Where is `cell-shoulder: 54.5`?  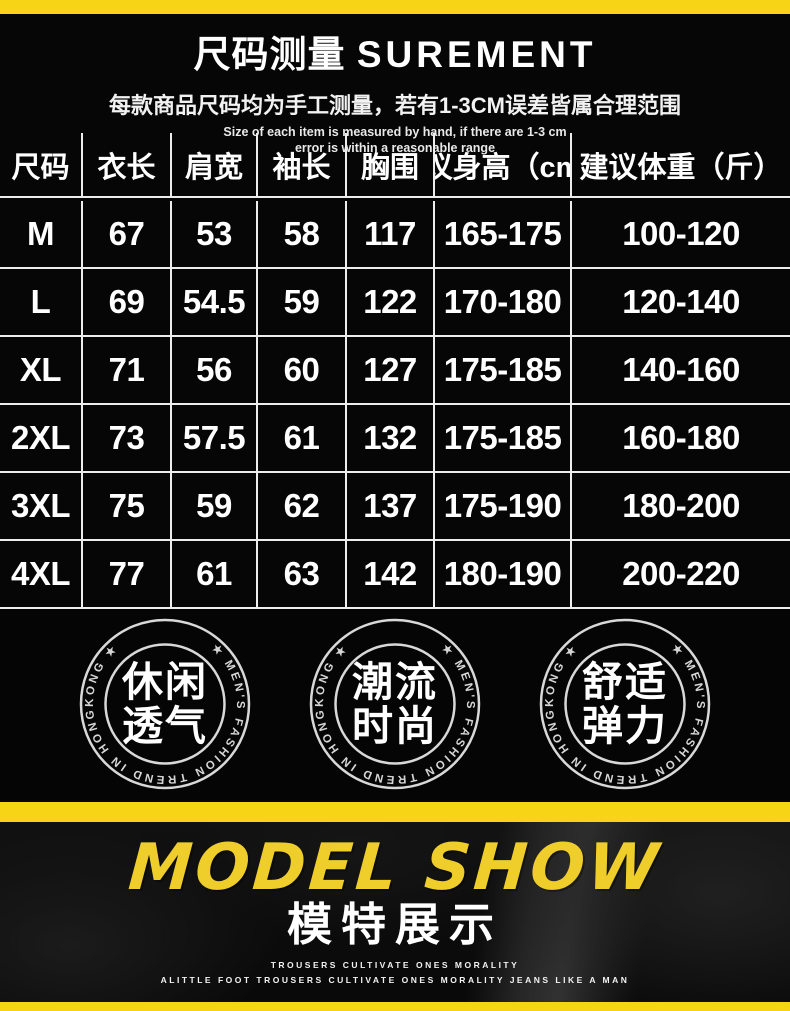 cell-shoulder: 54.5 is located at coordinates (215, 303).